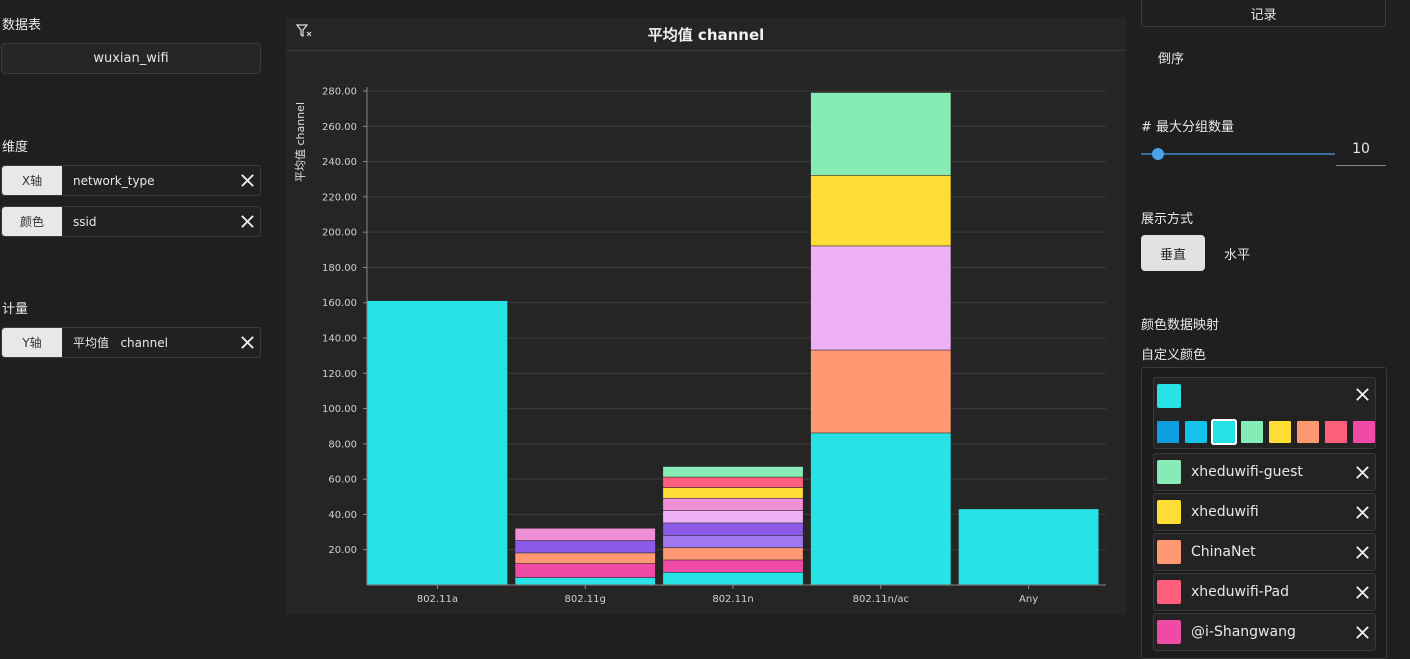  Describe the element at coordinates (339, 409) in the screenshot. I see `y-tick-label: 100.00` at that location.